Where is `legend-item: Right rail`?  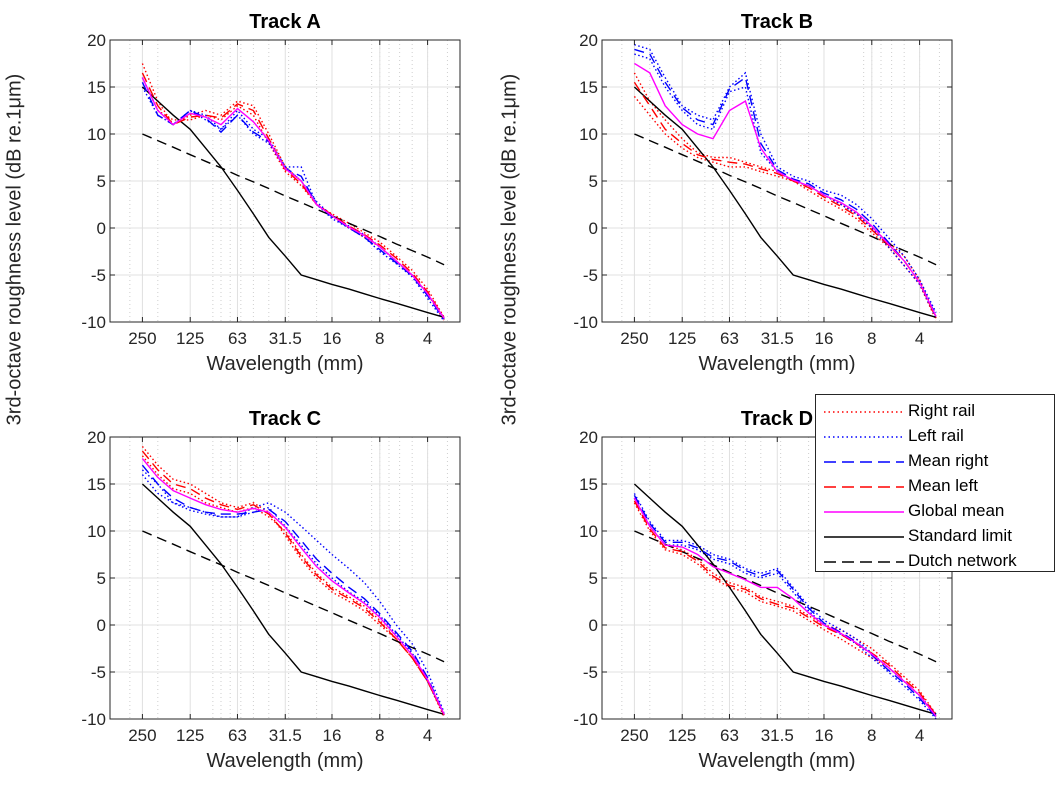 legend-item: Right rail is located at coordinates (935, 412).